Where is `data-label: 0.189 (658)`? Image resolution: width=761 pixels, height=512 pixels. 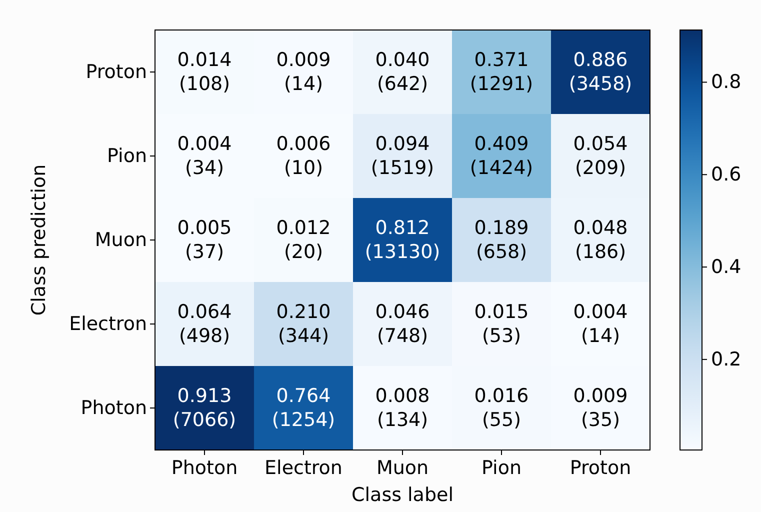
data-label: 0.189 (658) is located at coordinates (501, 240).